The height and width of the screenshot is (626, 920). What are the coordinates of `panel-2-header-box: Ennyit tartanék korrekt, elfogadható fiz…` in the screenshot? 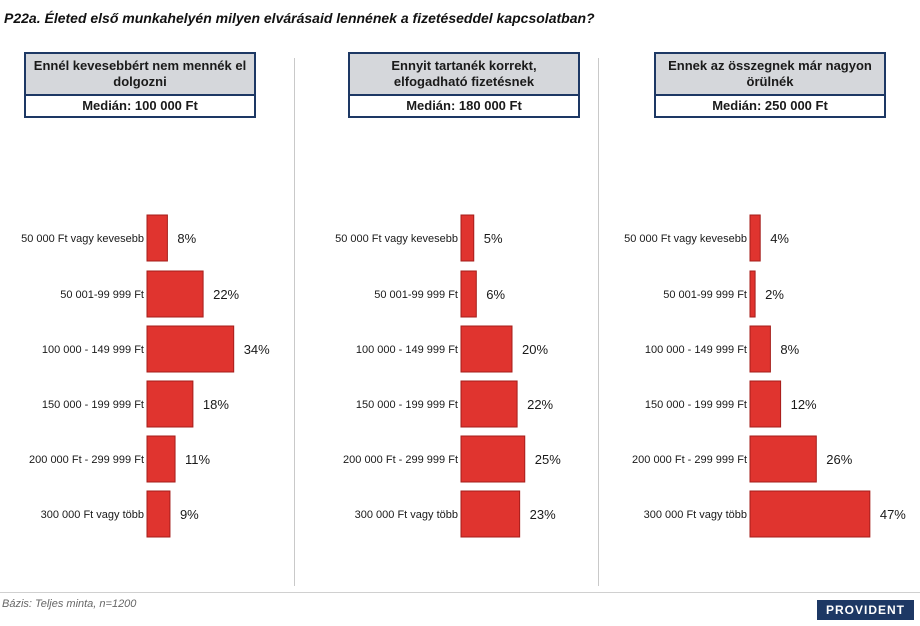 It's located at (464, 85).